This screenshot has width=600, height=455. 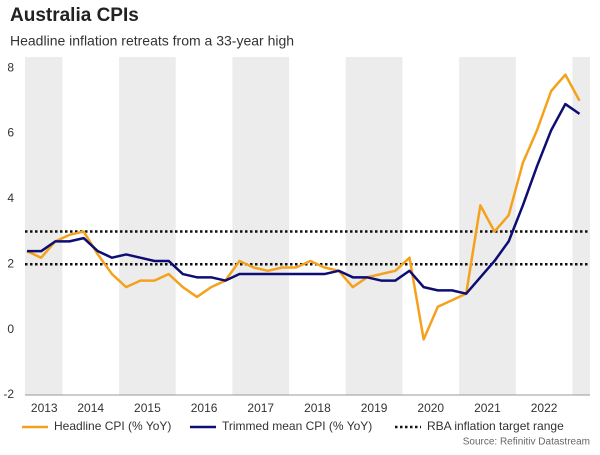 What do you see at coordinates (487, 408) in the screenshot?
I see `x-tick-label: 2021` at bounding box center [487, 408].